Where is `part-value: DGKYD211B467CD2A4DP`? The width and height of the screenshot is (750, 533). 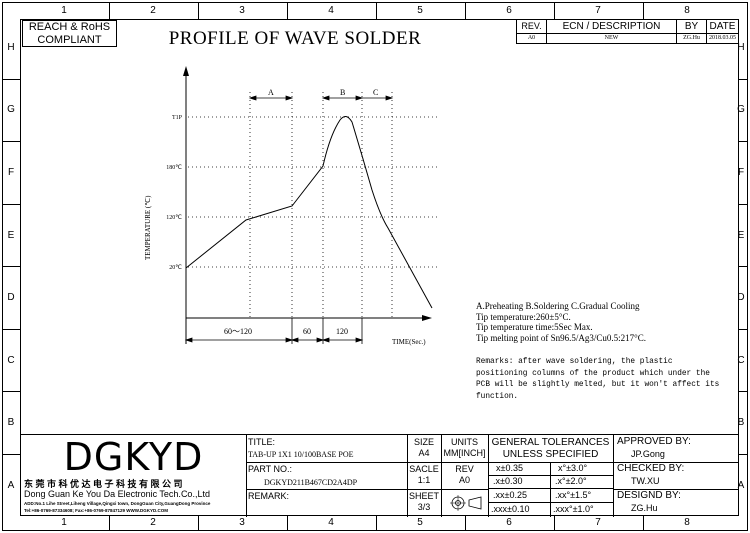
part-value: DGKYD211B467CD2A4DP is located at coordinates (311, 482).